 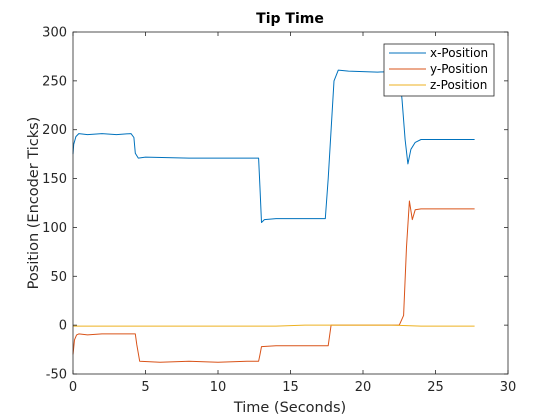 I want to click on y-tick-label: 200, so click(x=54, y=130).